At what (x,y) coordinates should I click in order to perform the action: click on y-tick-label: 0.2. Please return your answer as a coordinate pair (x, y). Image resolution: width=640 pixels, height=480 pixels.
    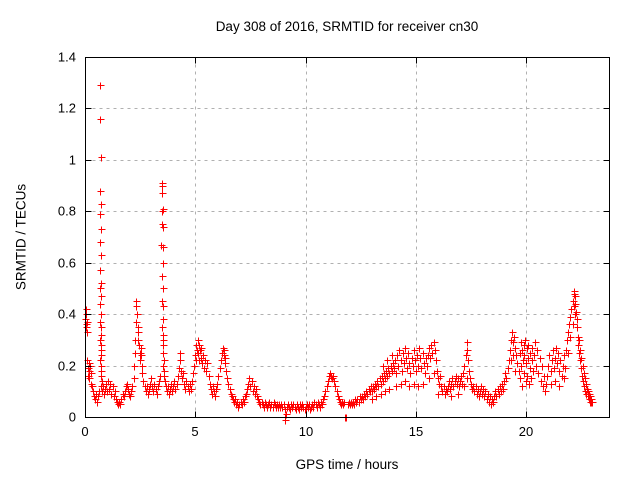
    Looking at the image, I should click on (67, 366).